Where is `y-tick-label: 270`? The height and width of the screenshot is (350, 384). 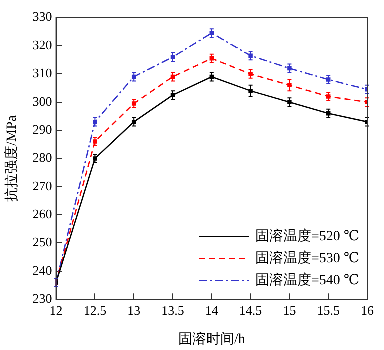 y-tick-label: 270 is located at coordinates (42, 186).